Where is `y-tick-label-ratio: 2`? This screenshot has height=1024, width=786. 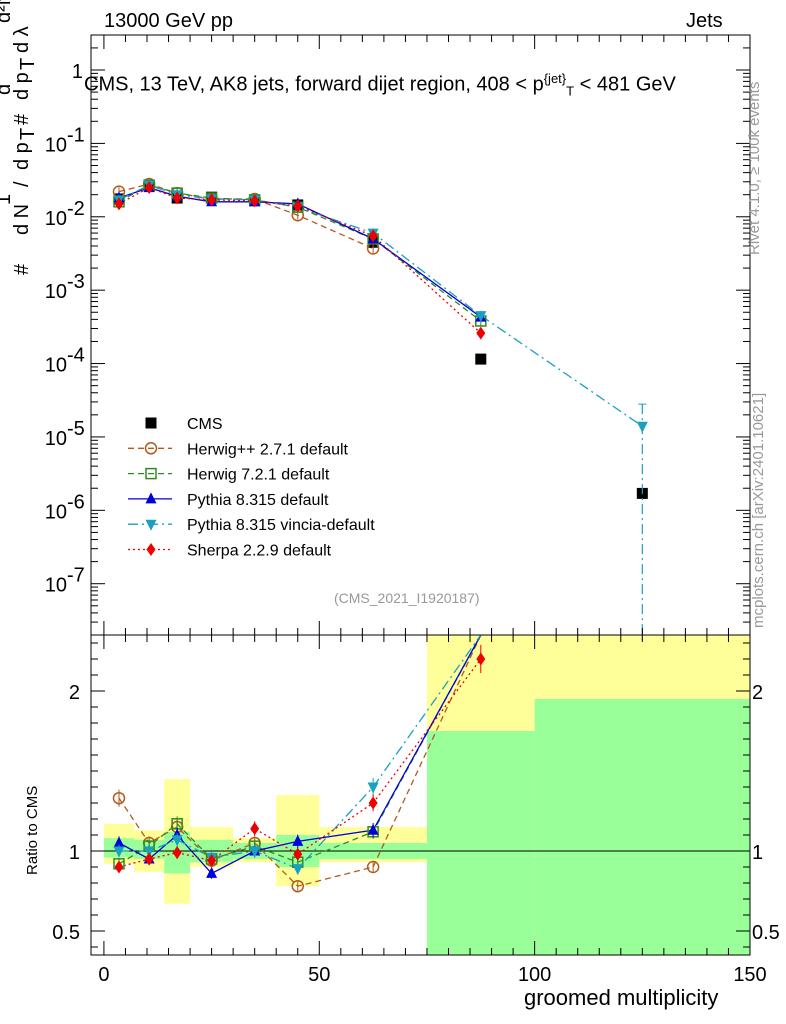 y-tick-label-ratio: 2 is located at coordinates (74, 693).